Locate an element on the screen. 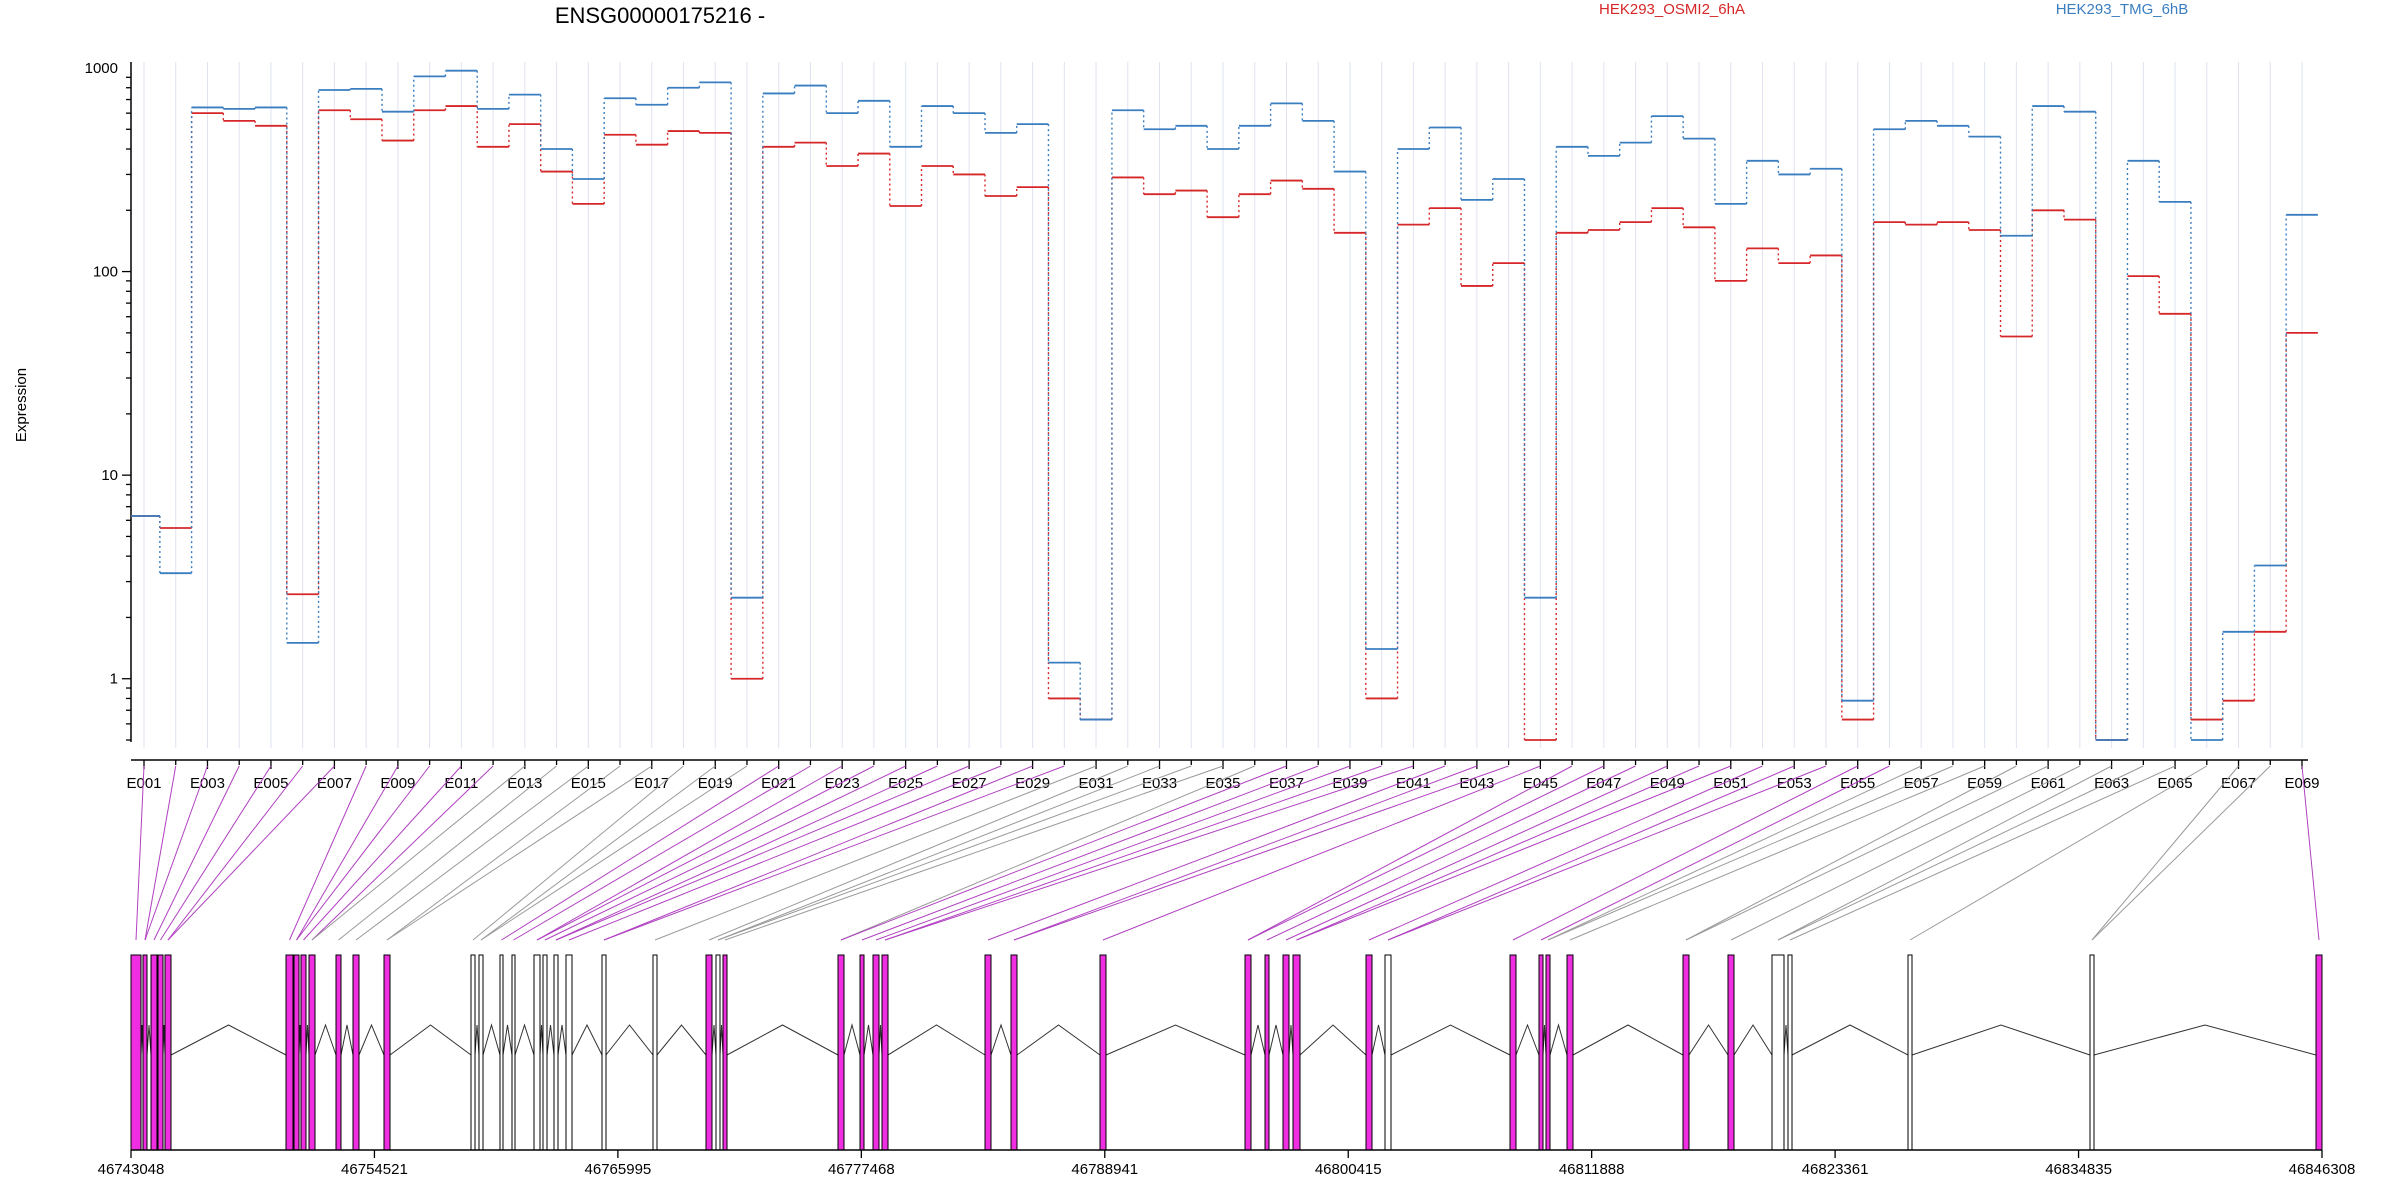 Image resolution: width=2400 pixels, height=1200 pixels. x-tick-label: E061 is located at coordinates (2048, 783).